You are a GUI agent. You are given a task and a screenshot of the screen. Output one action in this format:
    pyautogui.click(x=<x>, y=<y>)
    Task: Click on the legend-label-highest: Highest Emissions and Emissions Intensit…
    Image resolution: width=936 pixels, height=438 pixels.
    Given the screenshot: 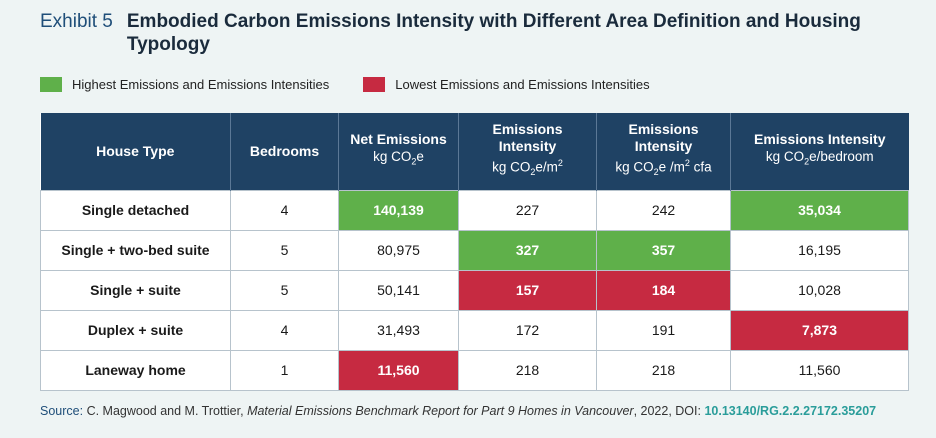 What is the action you would take?
    pyautogui.click(x=201, y=84)
    